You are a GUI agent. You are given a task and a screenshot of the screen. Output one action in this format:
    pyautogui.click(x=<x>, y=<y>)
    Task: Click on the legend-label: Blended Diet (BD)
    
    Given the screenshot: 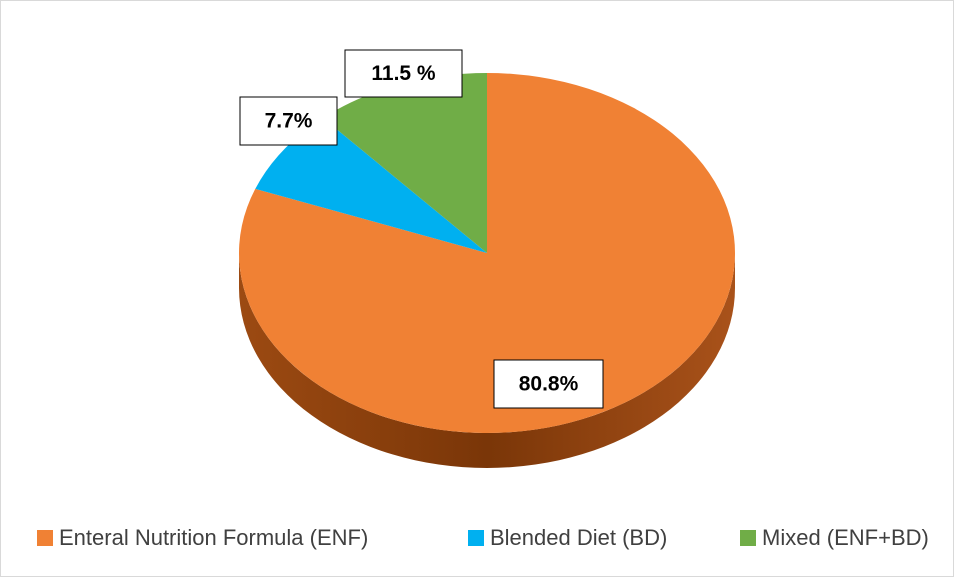 What is the action you would take?
    pyautogui.click(x=578, y=537)
    